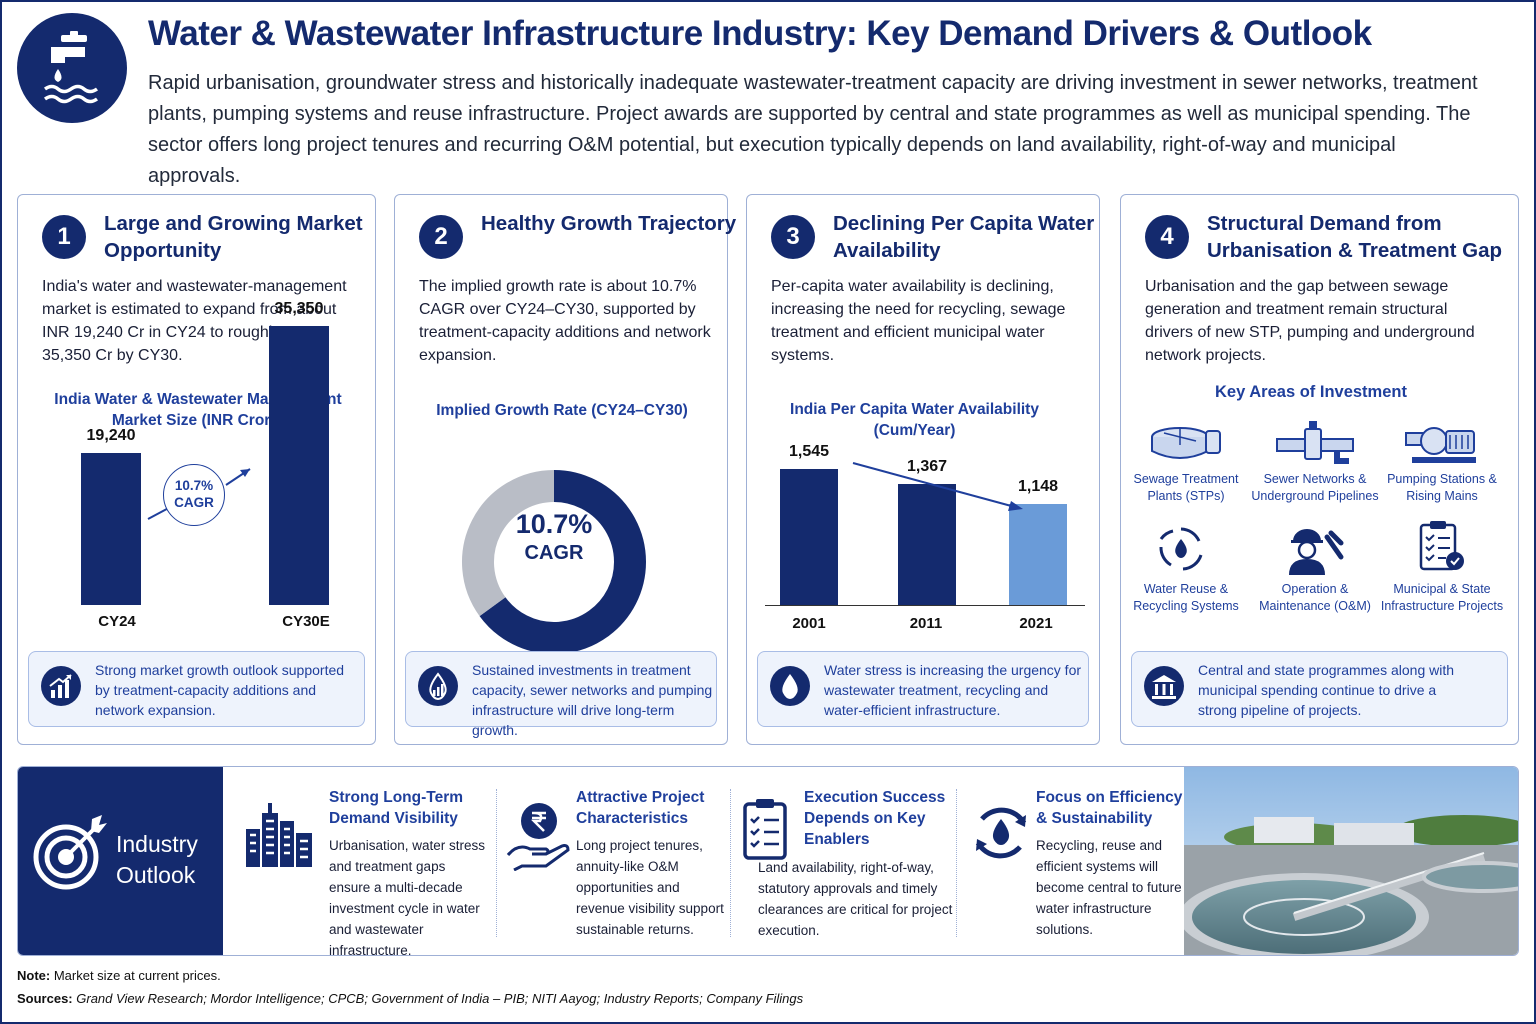 The width and height of the screenshot is (1536, 1024). Describe the element at coordinates (157, 860) in the screenshot. I see `outlook-title: Industry Outlook` at that location.